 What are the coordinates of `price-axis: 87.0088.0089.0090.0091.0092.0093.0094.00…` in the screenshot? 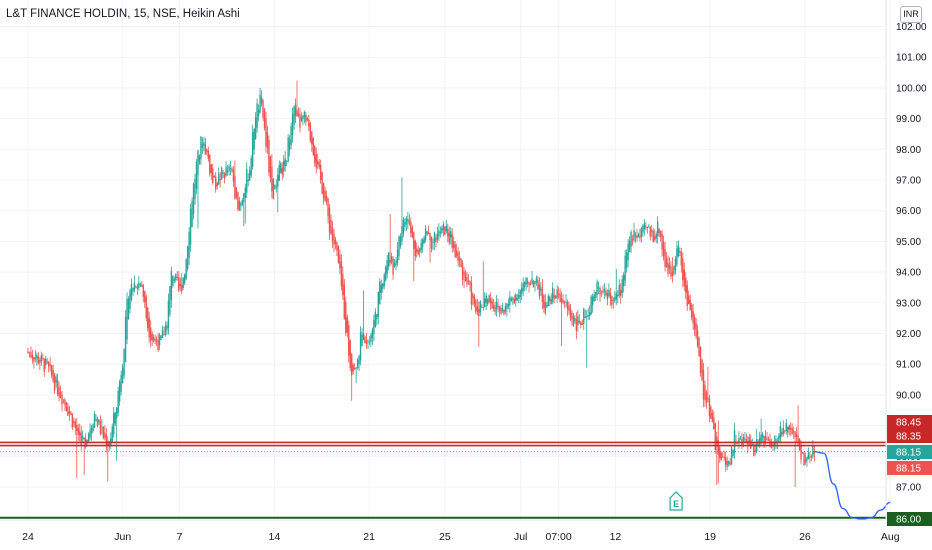 It's located at (908, 263).